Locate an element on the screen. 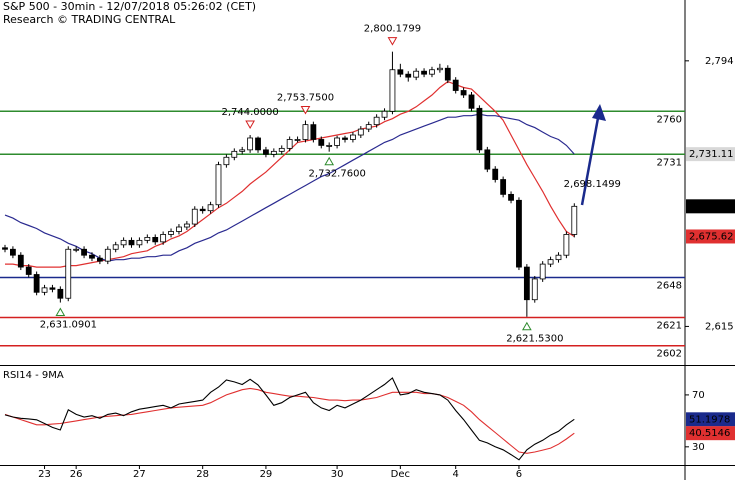 The width and height of the screenshot is (735, 480). price-label: 2,695.95 is located at coordinates (711, 206).